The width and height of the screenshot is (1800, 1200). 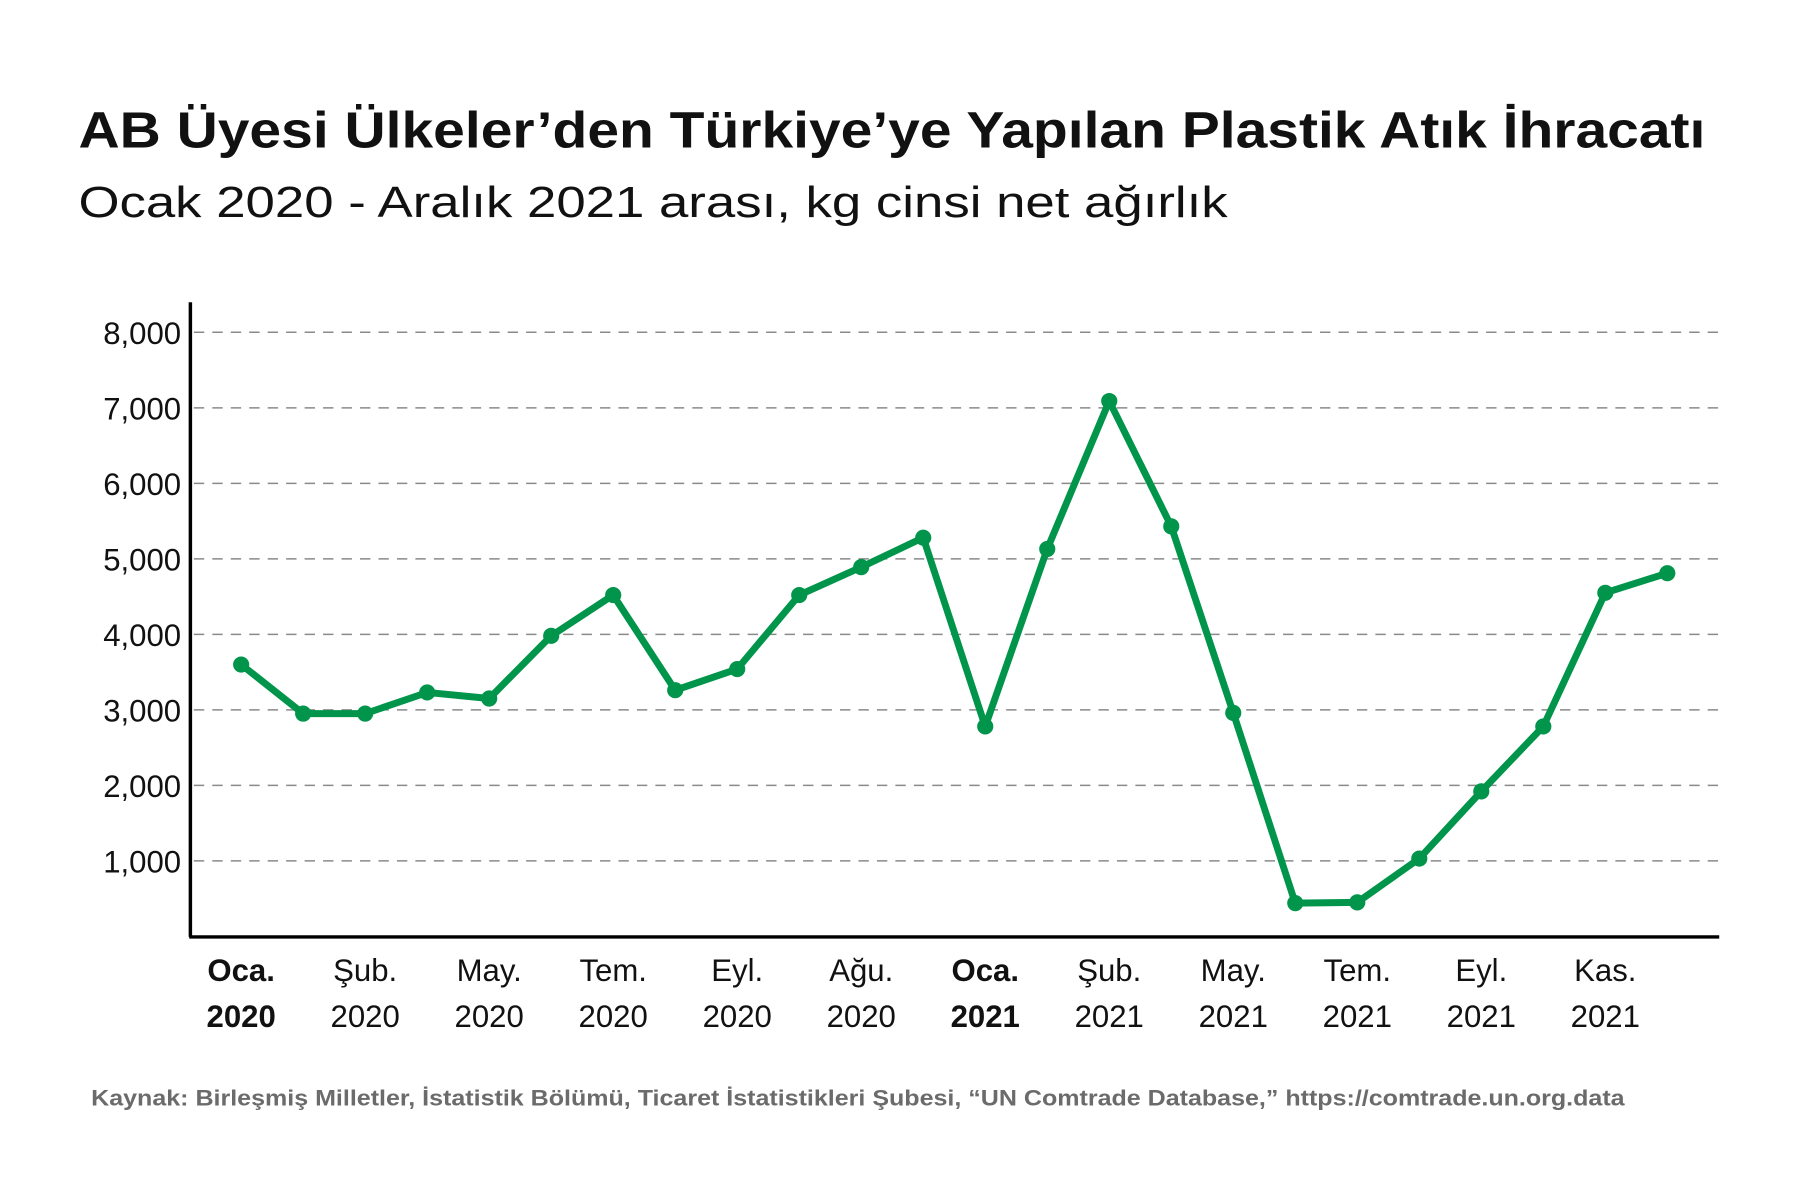 What do you see at coordinates (1605, 970) in the screenshot?
I see `x-tick-month: Kas.` at bounding box center [1605, 970].